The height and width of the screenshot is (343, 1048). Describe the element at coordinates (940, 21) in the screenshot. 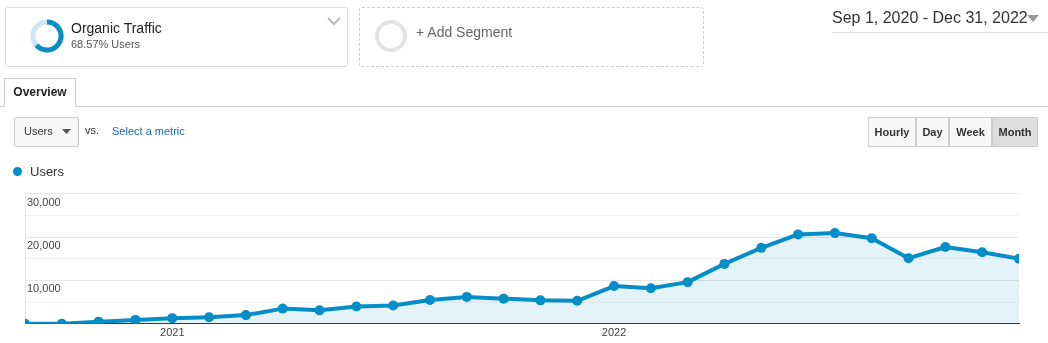

I see `text: Sep 1, 2020 - Dec 31, 2022` at that location.